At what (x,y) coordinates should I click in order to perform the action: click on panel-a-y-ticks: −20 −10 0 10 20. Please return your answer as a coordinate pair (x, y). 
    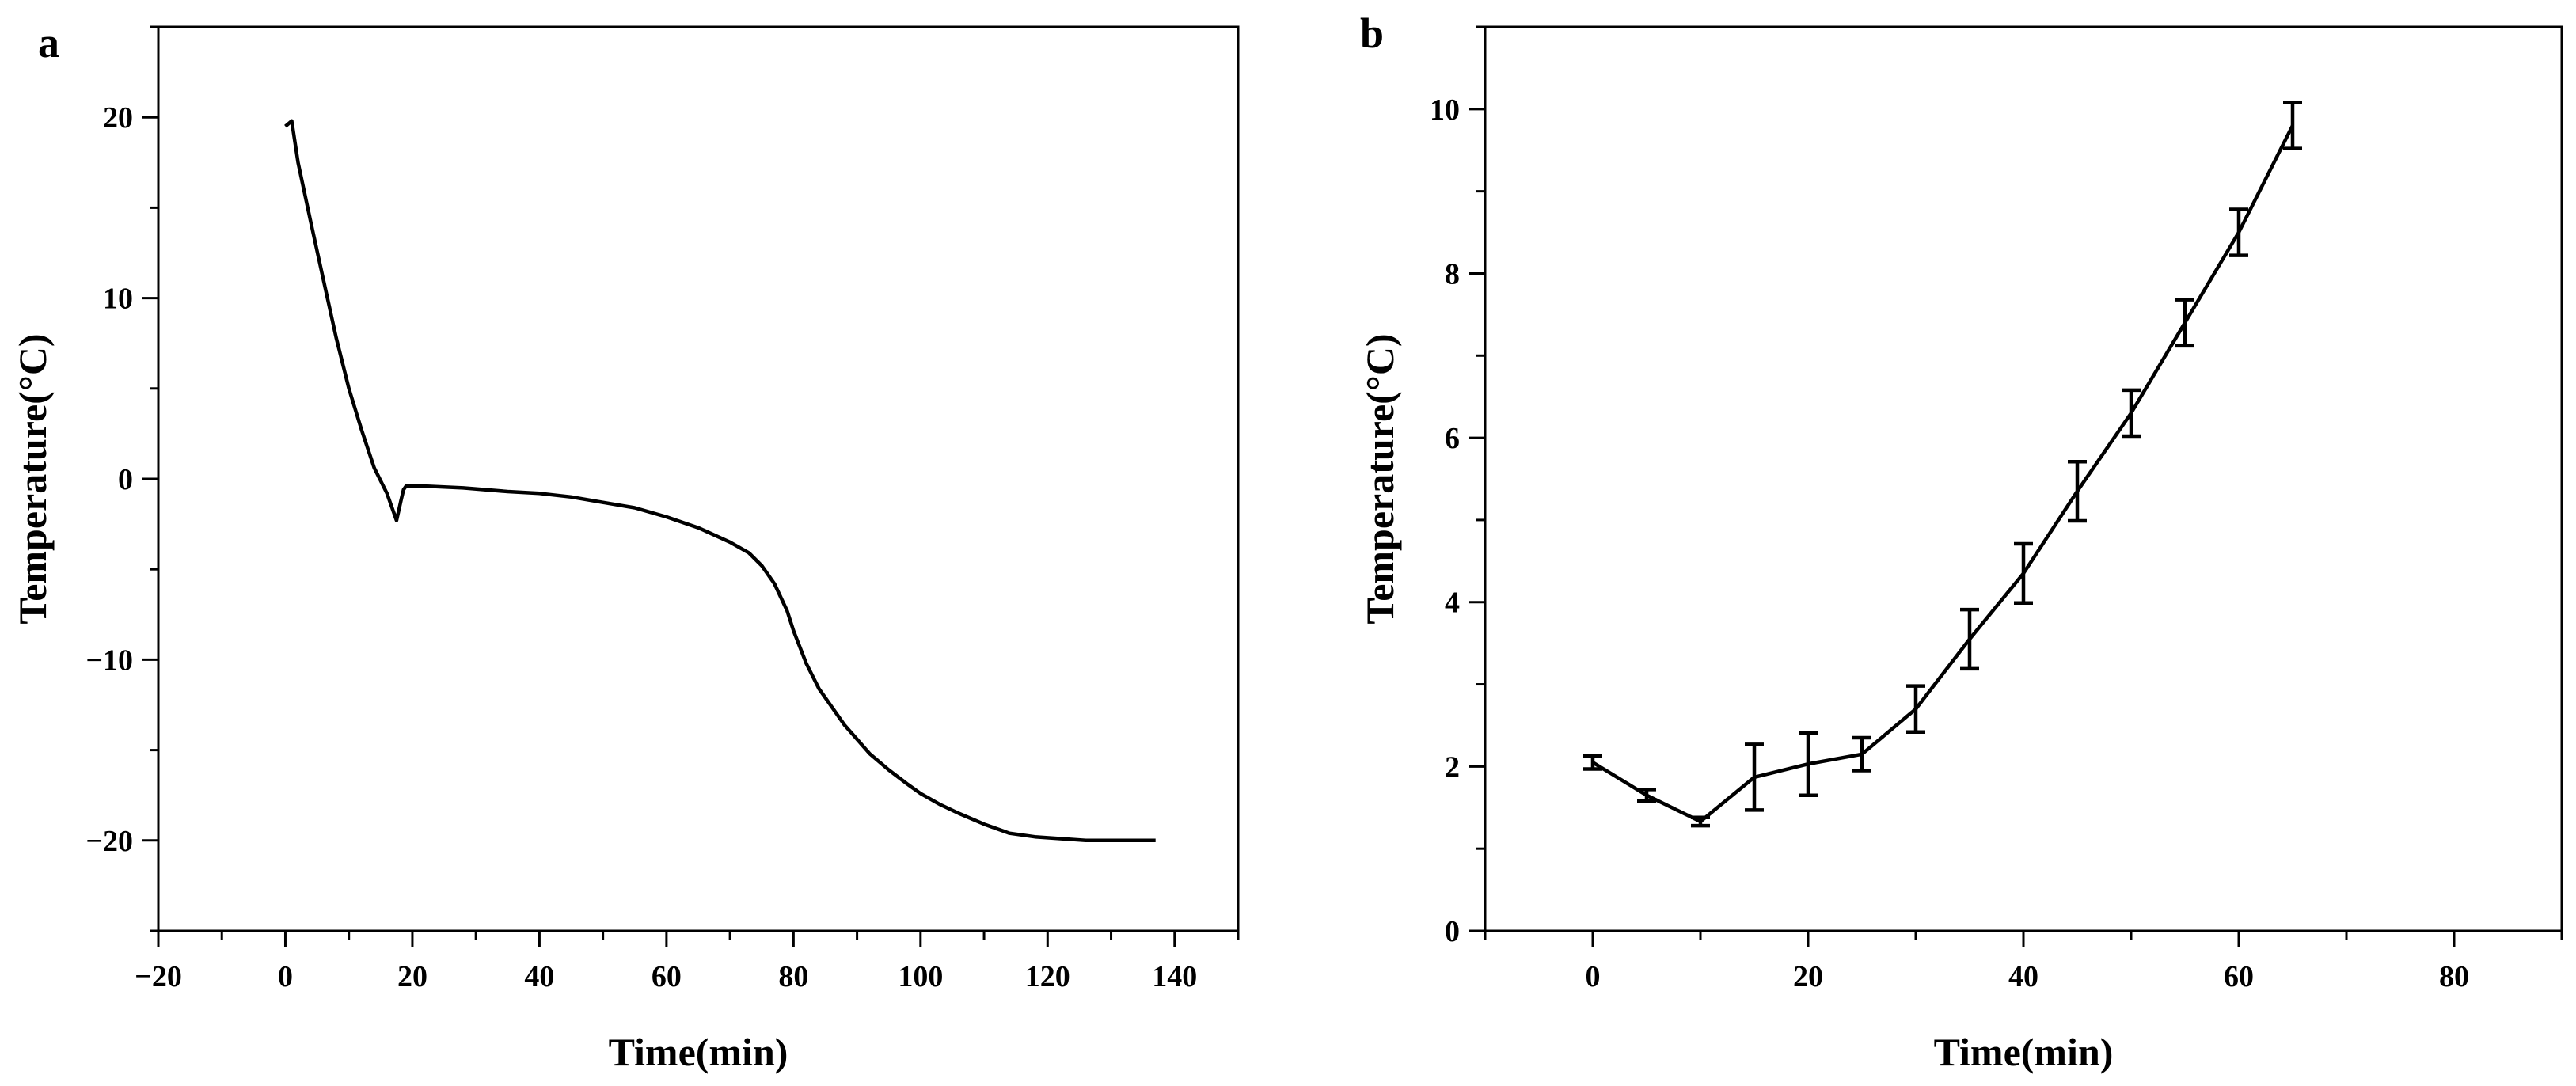
    Looking at the image, I should click on (122, 479).